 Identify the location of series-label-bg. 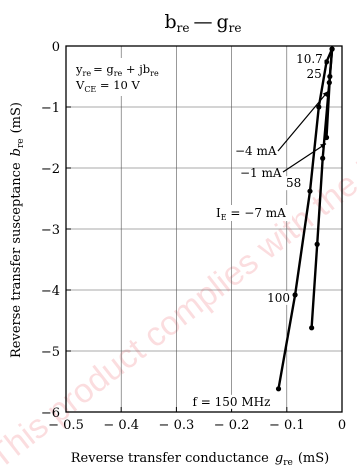
(253, 213).